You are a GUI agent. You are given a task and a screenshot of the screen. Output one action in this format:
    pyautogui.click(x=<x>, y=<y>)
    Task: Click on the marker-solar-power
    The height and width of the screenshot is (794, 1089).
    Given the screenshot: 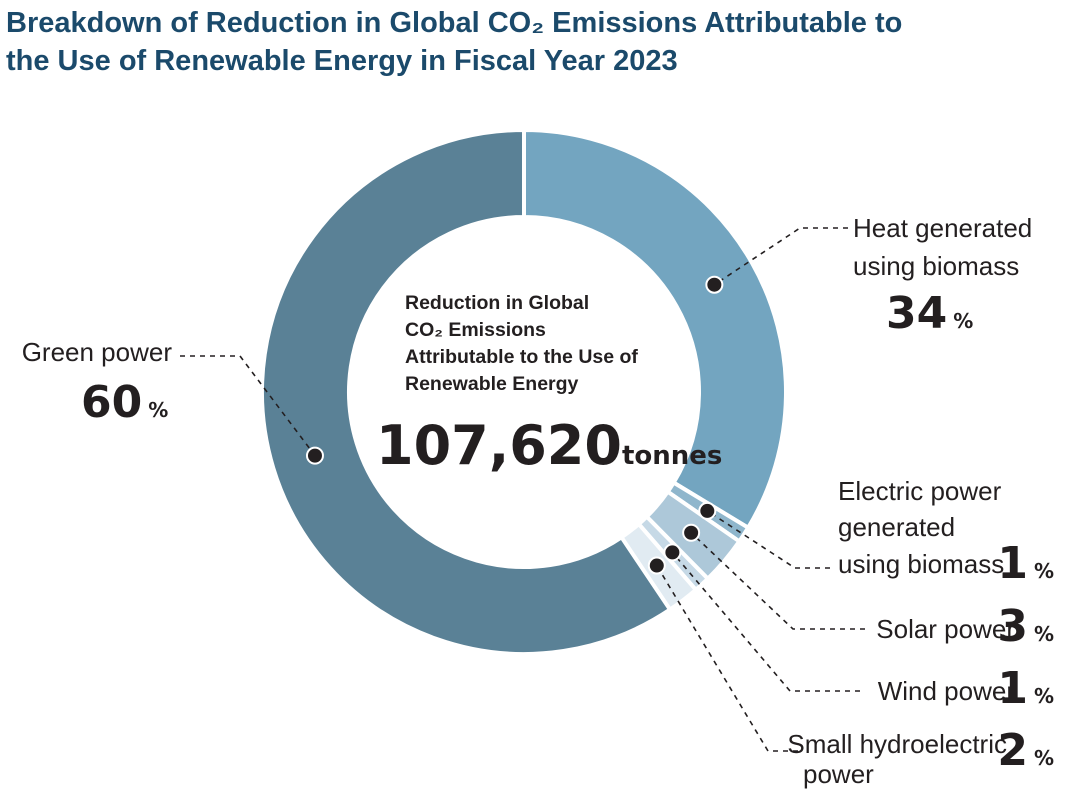 What is the action you would take?
    pyautogui.click(x=691, y=532)
    